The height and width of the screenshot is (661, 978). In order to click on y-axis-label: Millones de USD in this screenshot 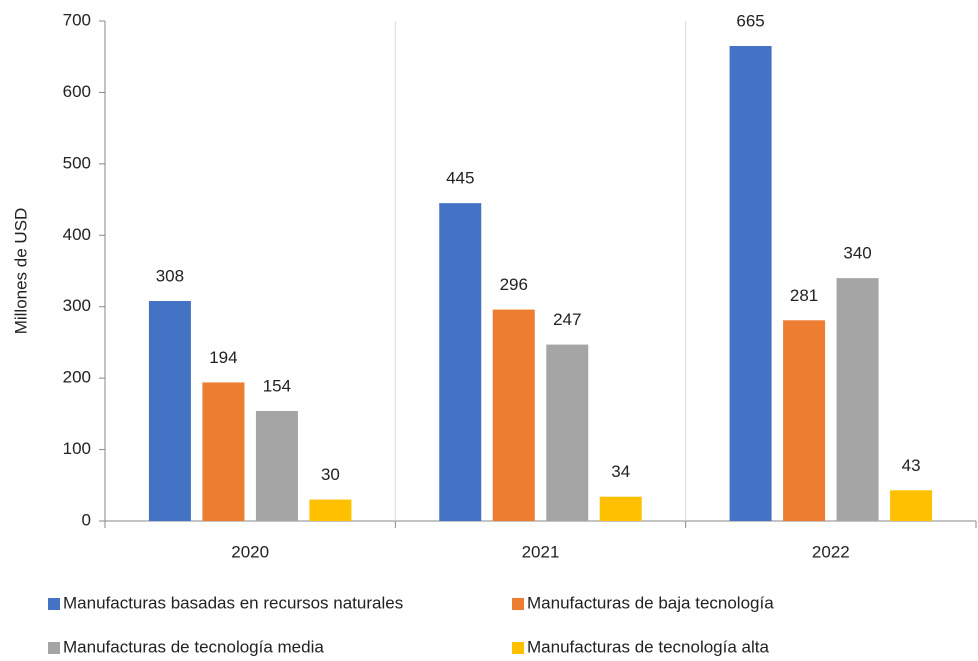, I will do `click(20, 271)`.